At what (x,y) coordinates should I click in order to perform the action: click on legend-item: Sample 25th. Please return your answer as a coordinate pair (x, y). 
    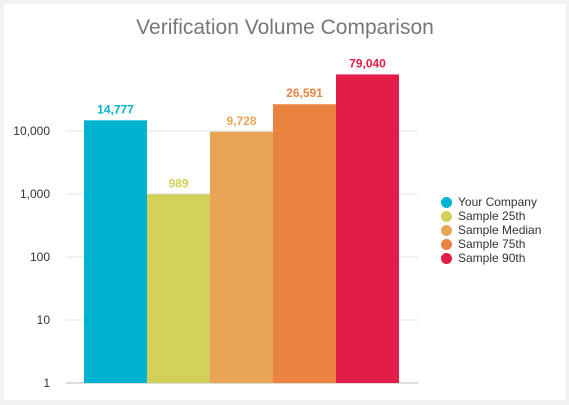
    Looking at the image, I should click on (491, 216).